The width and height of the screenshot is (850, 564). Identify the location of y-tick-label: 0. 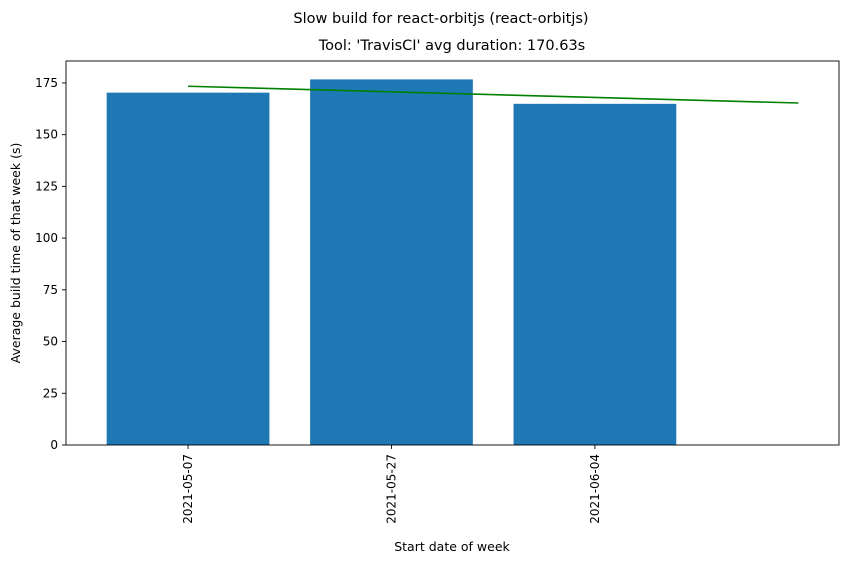
(54, 445).